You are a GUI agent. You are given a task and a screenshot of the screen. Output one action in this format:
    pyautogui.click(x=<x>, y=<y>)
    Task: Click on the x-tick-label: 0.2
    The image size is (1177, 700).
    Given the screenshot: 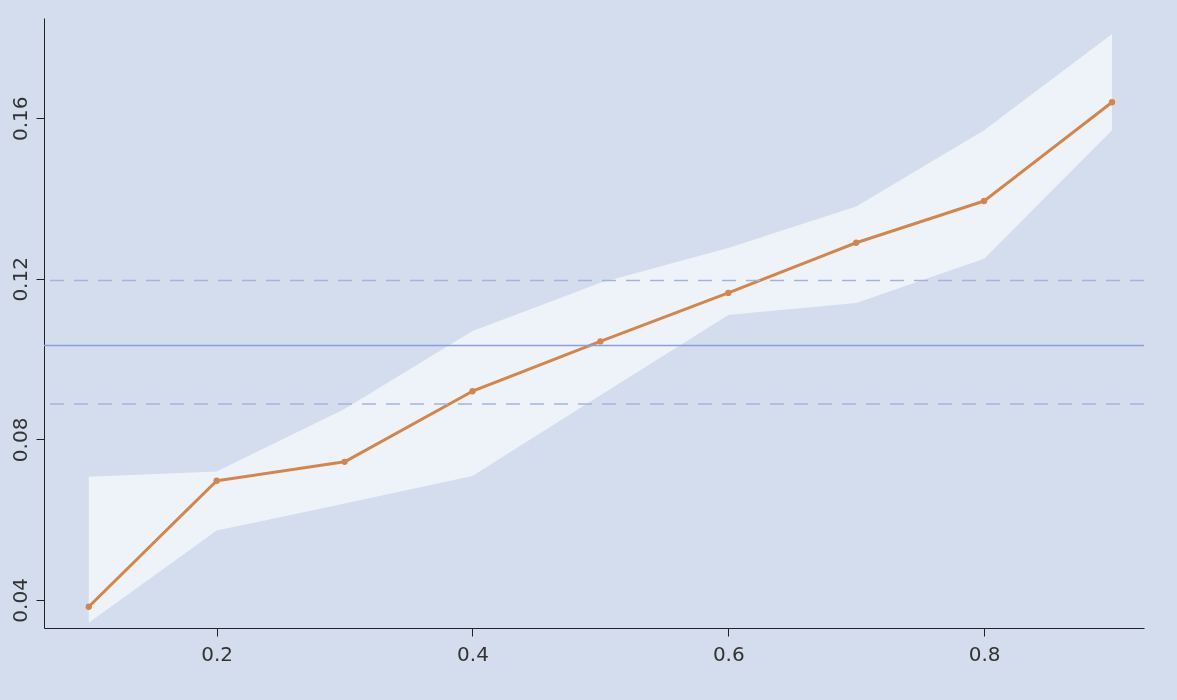 What is the action you would take?
    pyautogui.click(x=217, y=653)
    